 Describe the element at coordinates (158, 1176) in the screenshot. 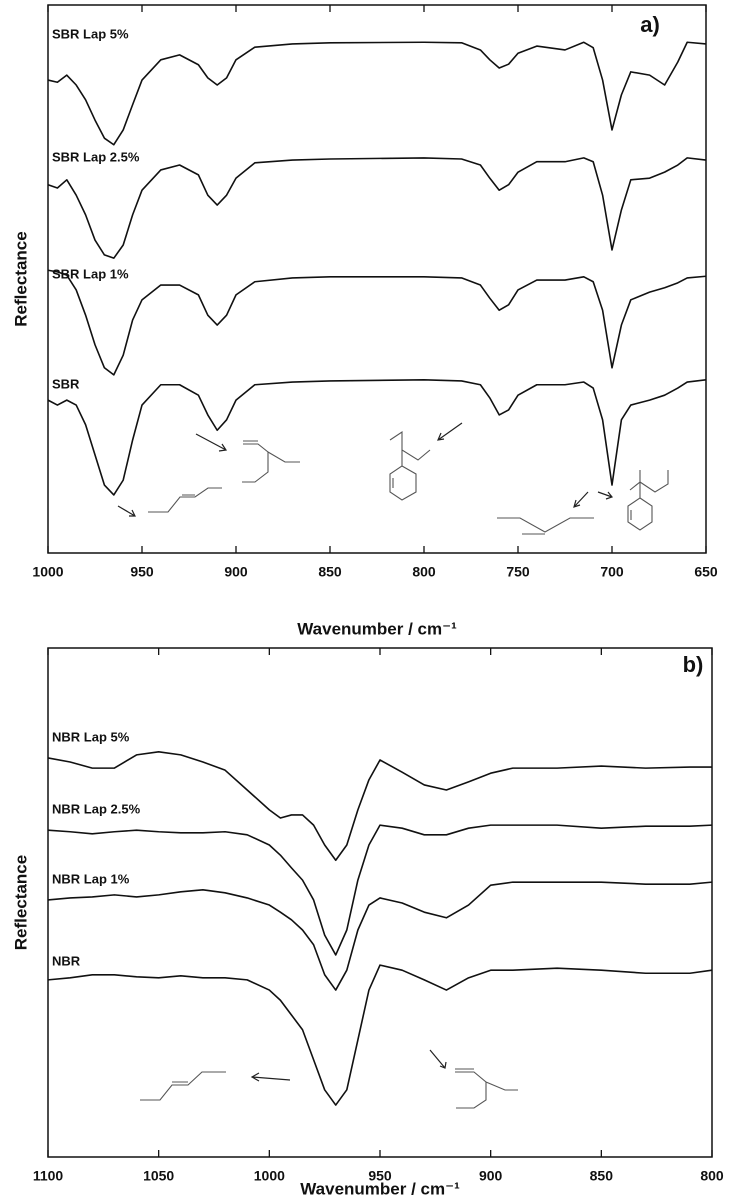

I see `x-tick-label: 1050` at that location.